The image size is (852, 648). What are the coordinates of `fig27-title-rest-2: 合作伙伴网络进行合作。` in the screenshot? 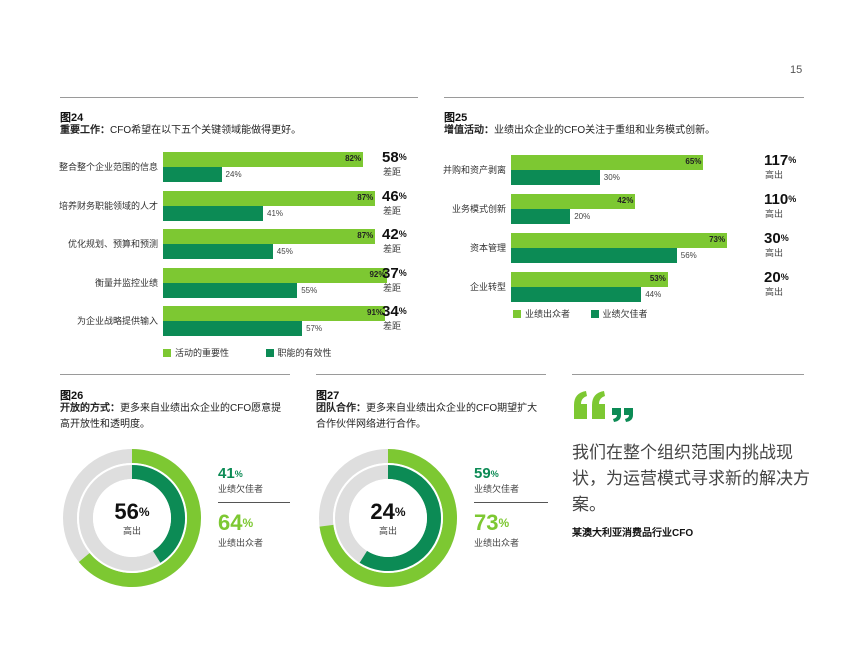 It's located at (371, 424).